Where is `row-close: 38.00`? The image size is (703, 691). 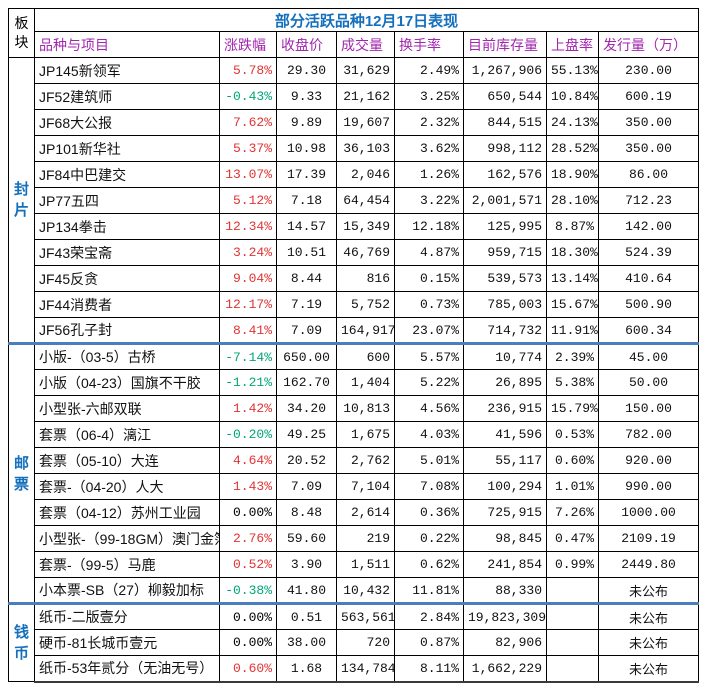
row-close: 38.00 is located at coordinates (306, 642).